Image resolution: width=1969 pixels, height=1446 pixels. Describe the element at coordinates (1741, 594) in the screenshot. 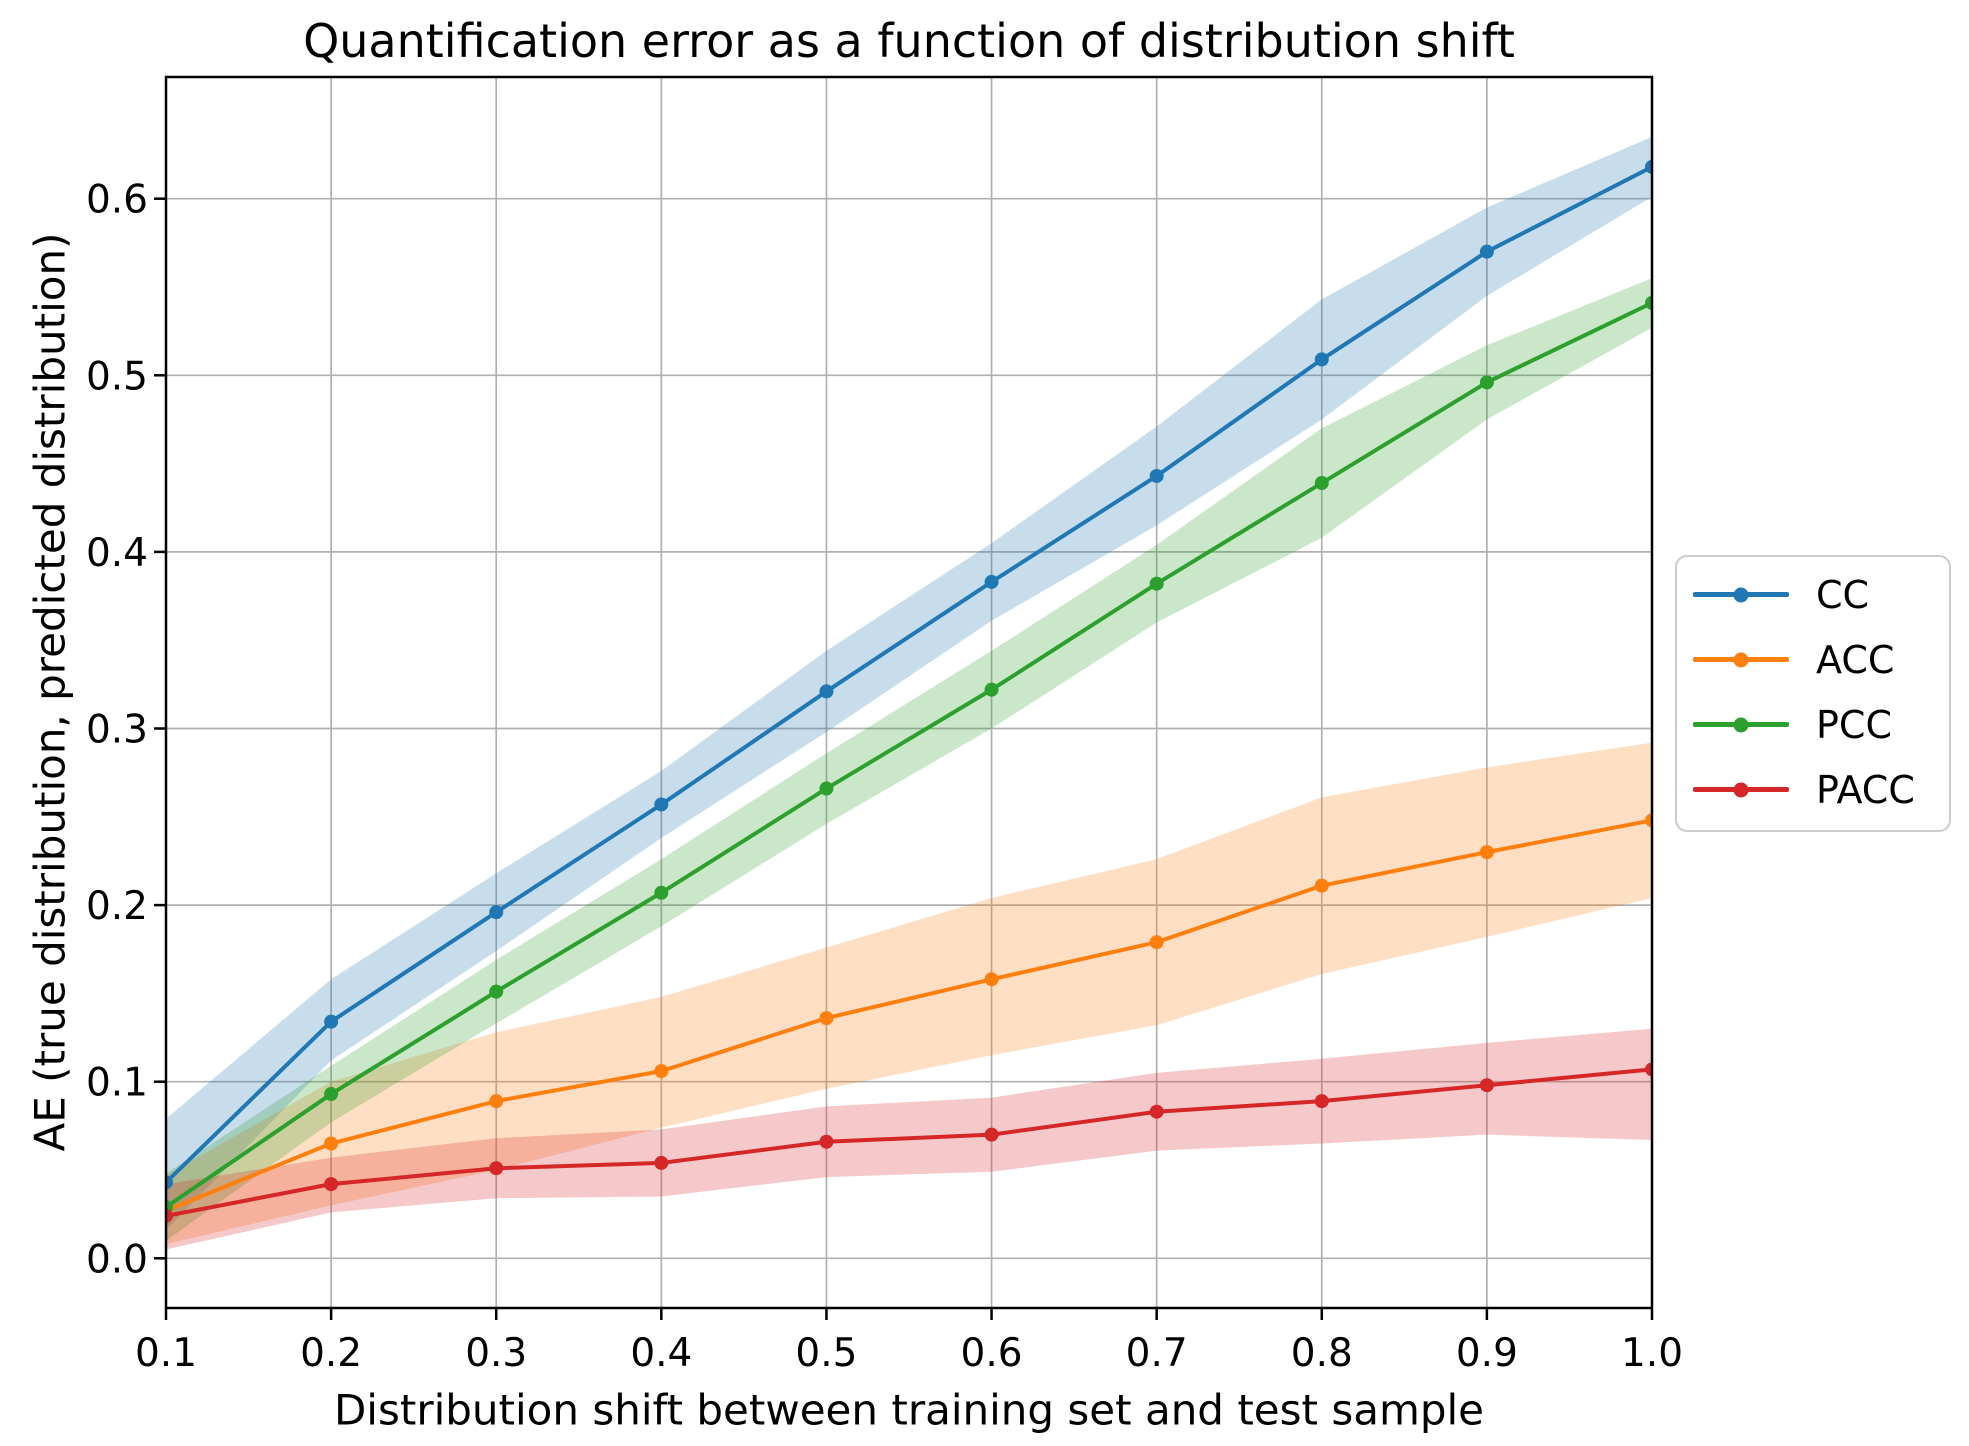

I see `legend-swatch-cc` at that location.